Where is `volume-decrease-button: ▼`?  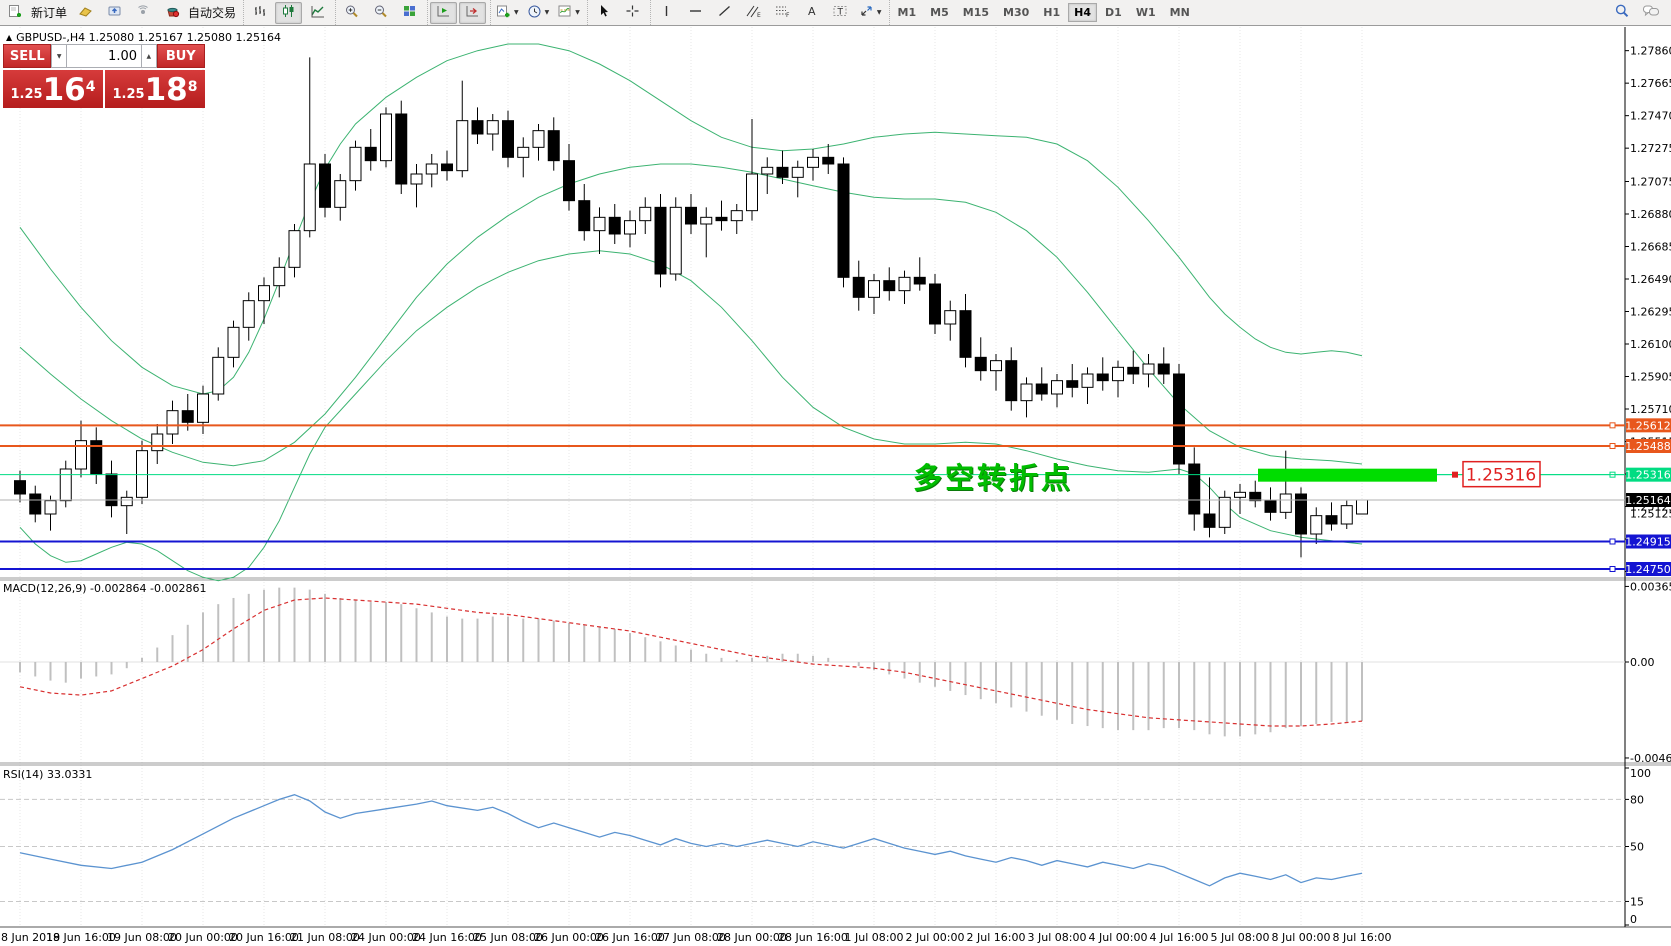
volume-decrease-button: ▼ is located at coordinates (59, 56).